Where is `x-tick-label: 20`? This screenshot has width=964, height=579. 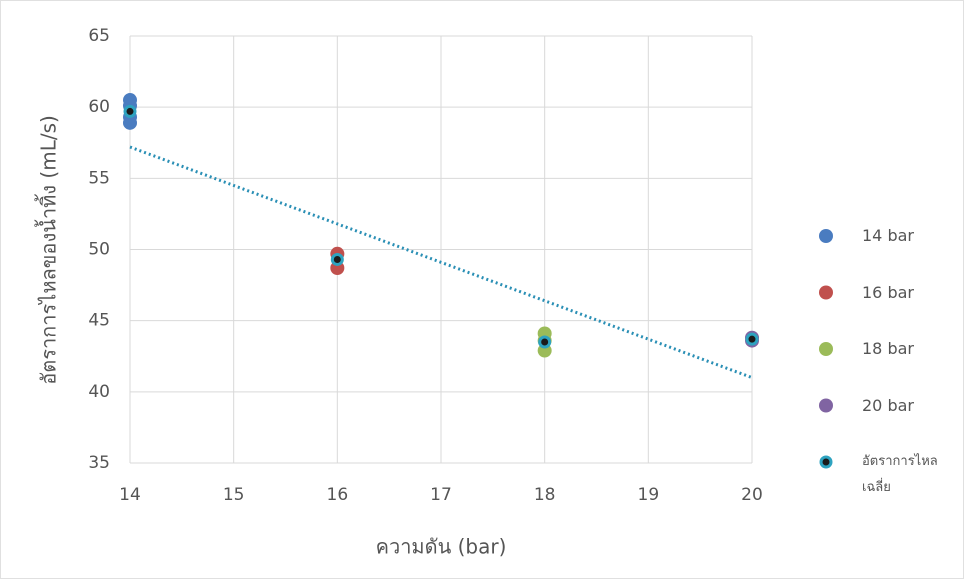 x-tick-label: 20 is located at coordinates (752, 495).